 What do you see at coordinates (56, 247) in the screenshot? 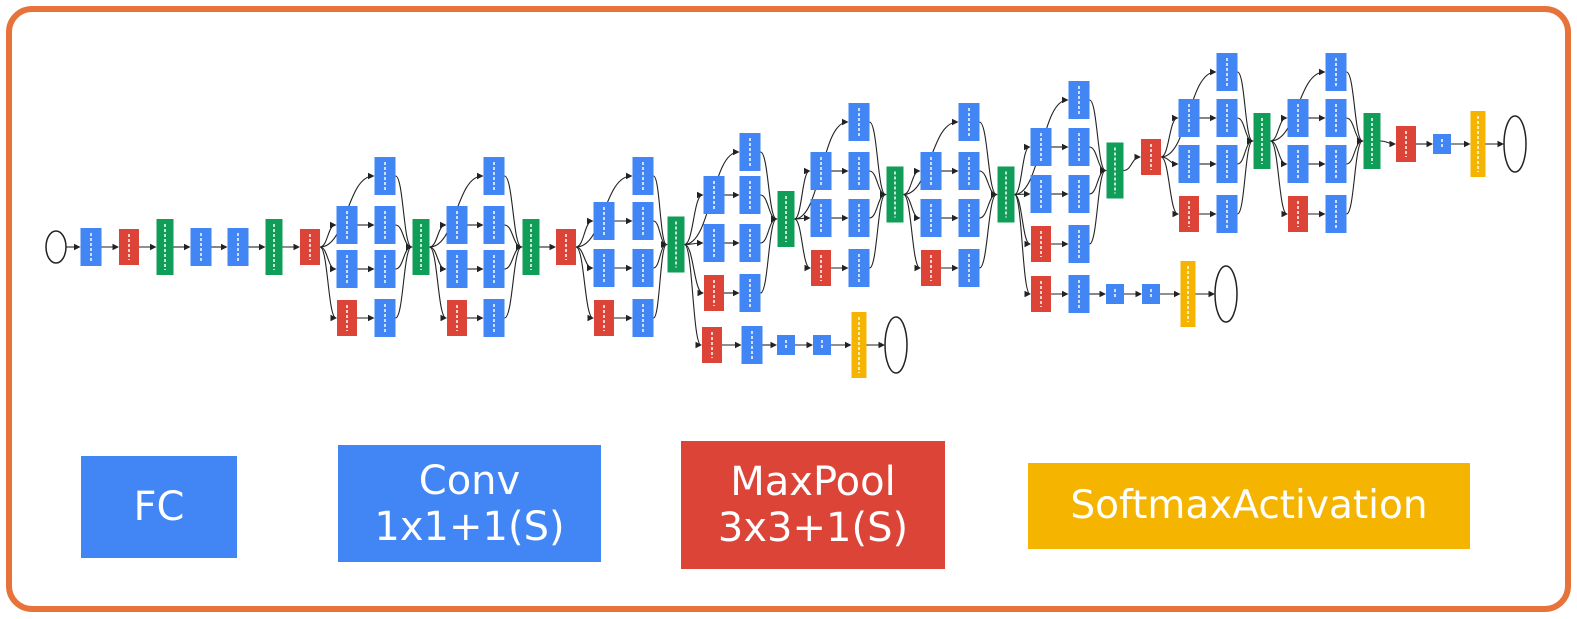
I see `input-node` at bounding box center [56, 247].